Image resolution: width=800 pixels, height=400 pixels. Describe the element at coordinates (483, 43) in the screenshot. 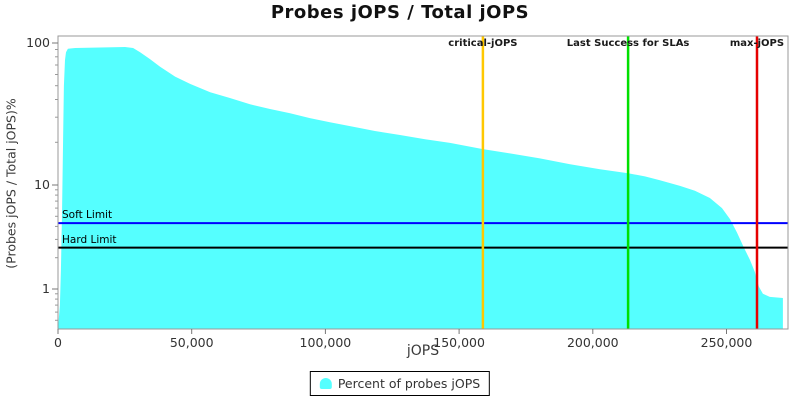

I see `critical-jops-label: critical-jOPS` at that location.